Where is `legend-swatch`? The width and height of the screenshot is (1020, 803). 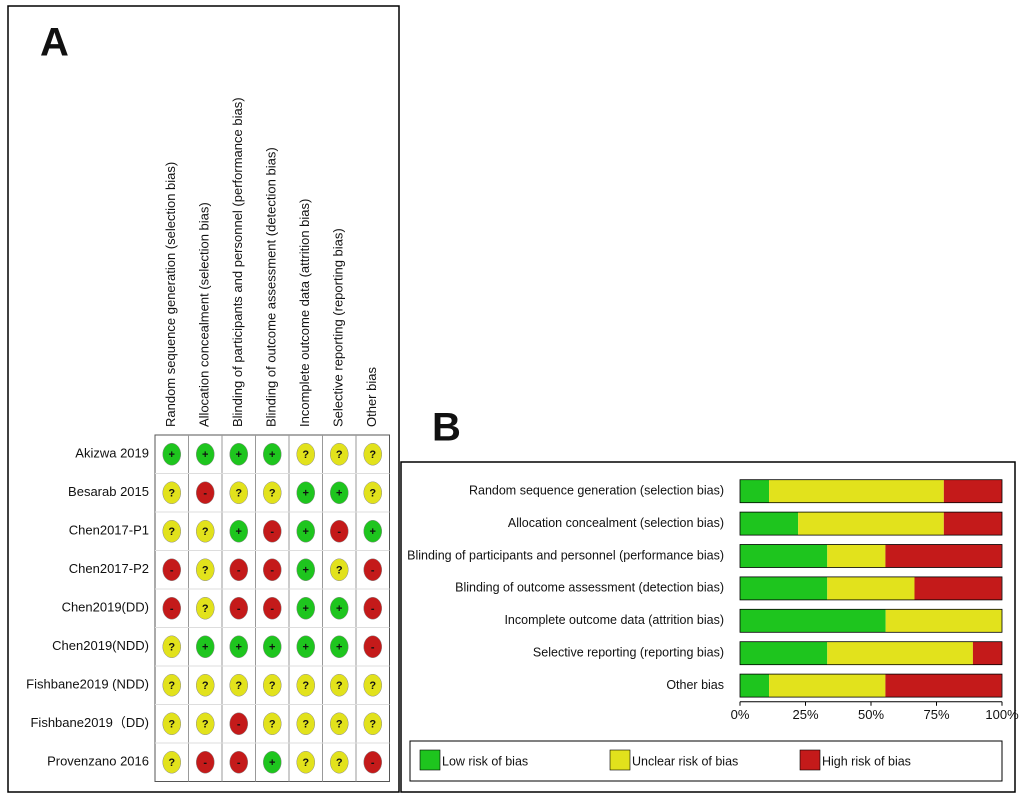
legend-swatch is located at coordinates (430, 760).